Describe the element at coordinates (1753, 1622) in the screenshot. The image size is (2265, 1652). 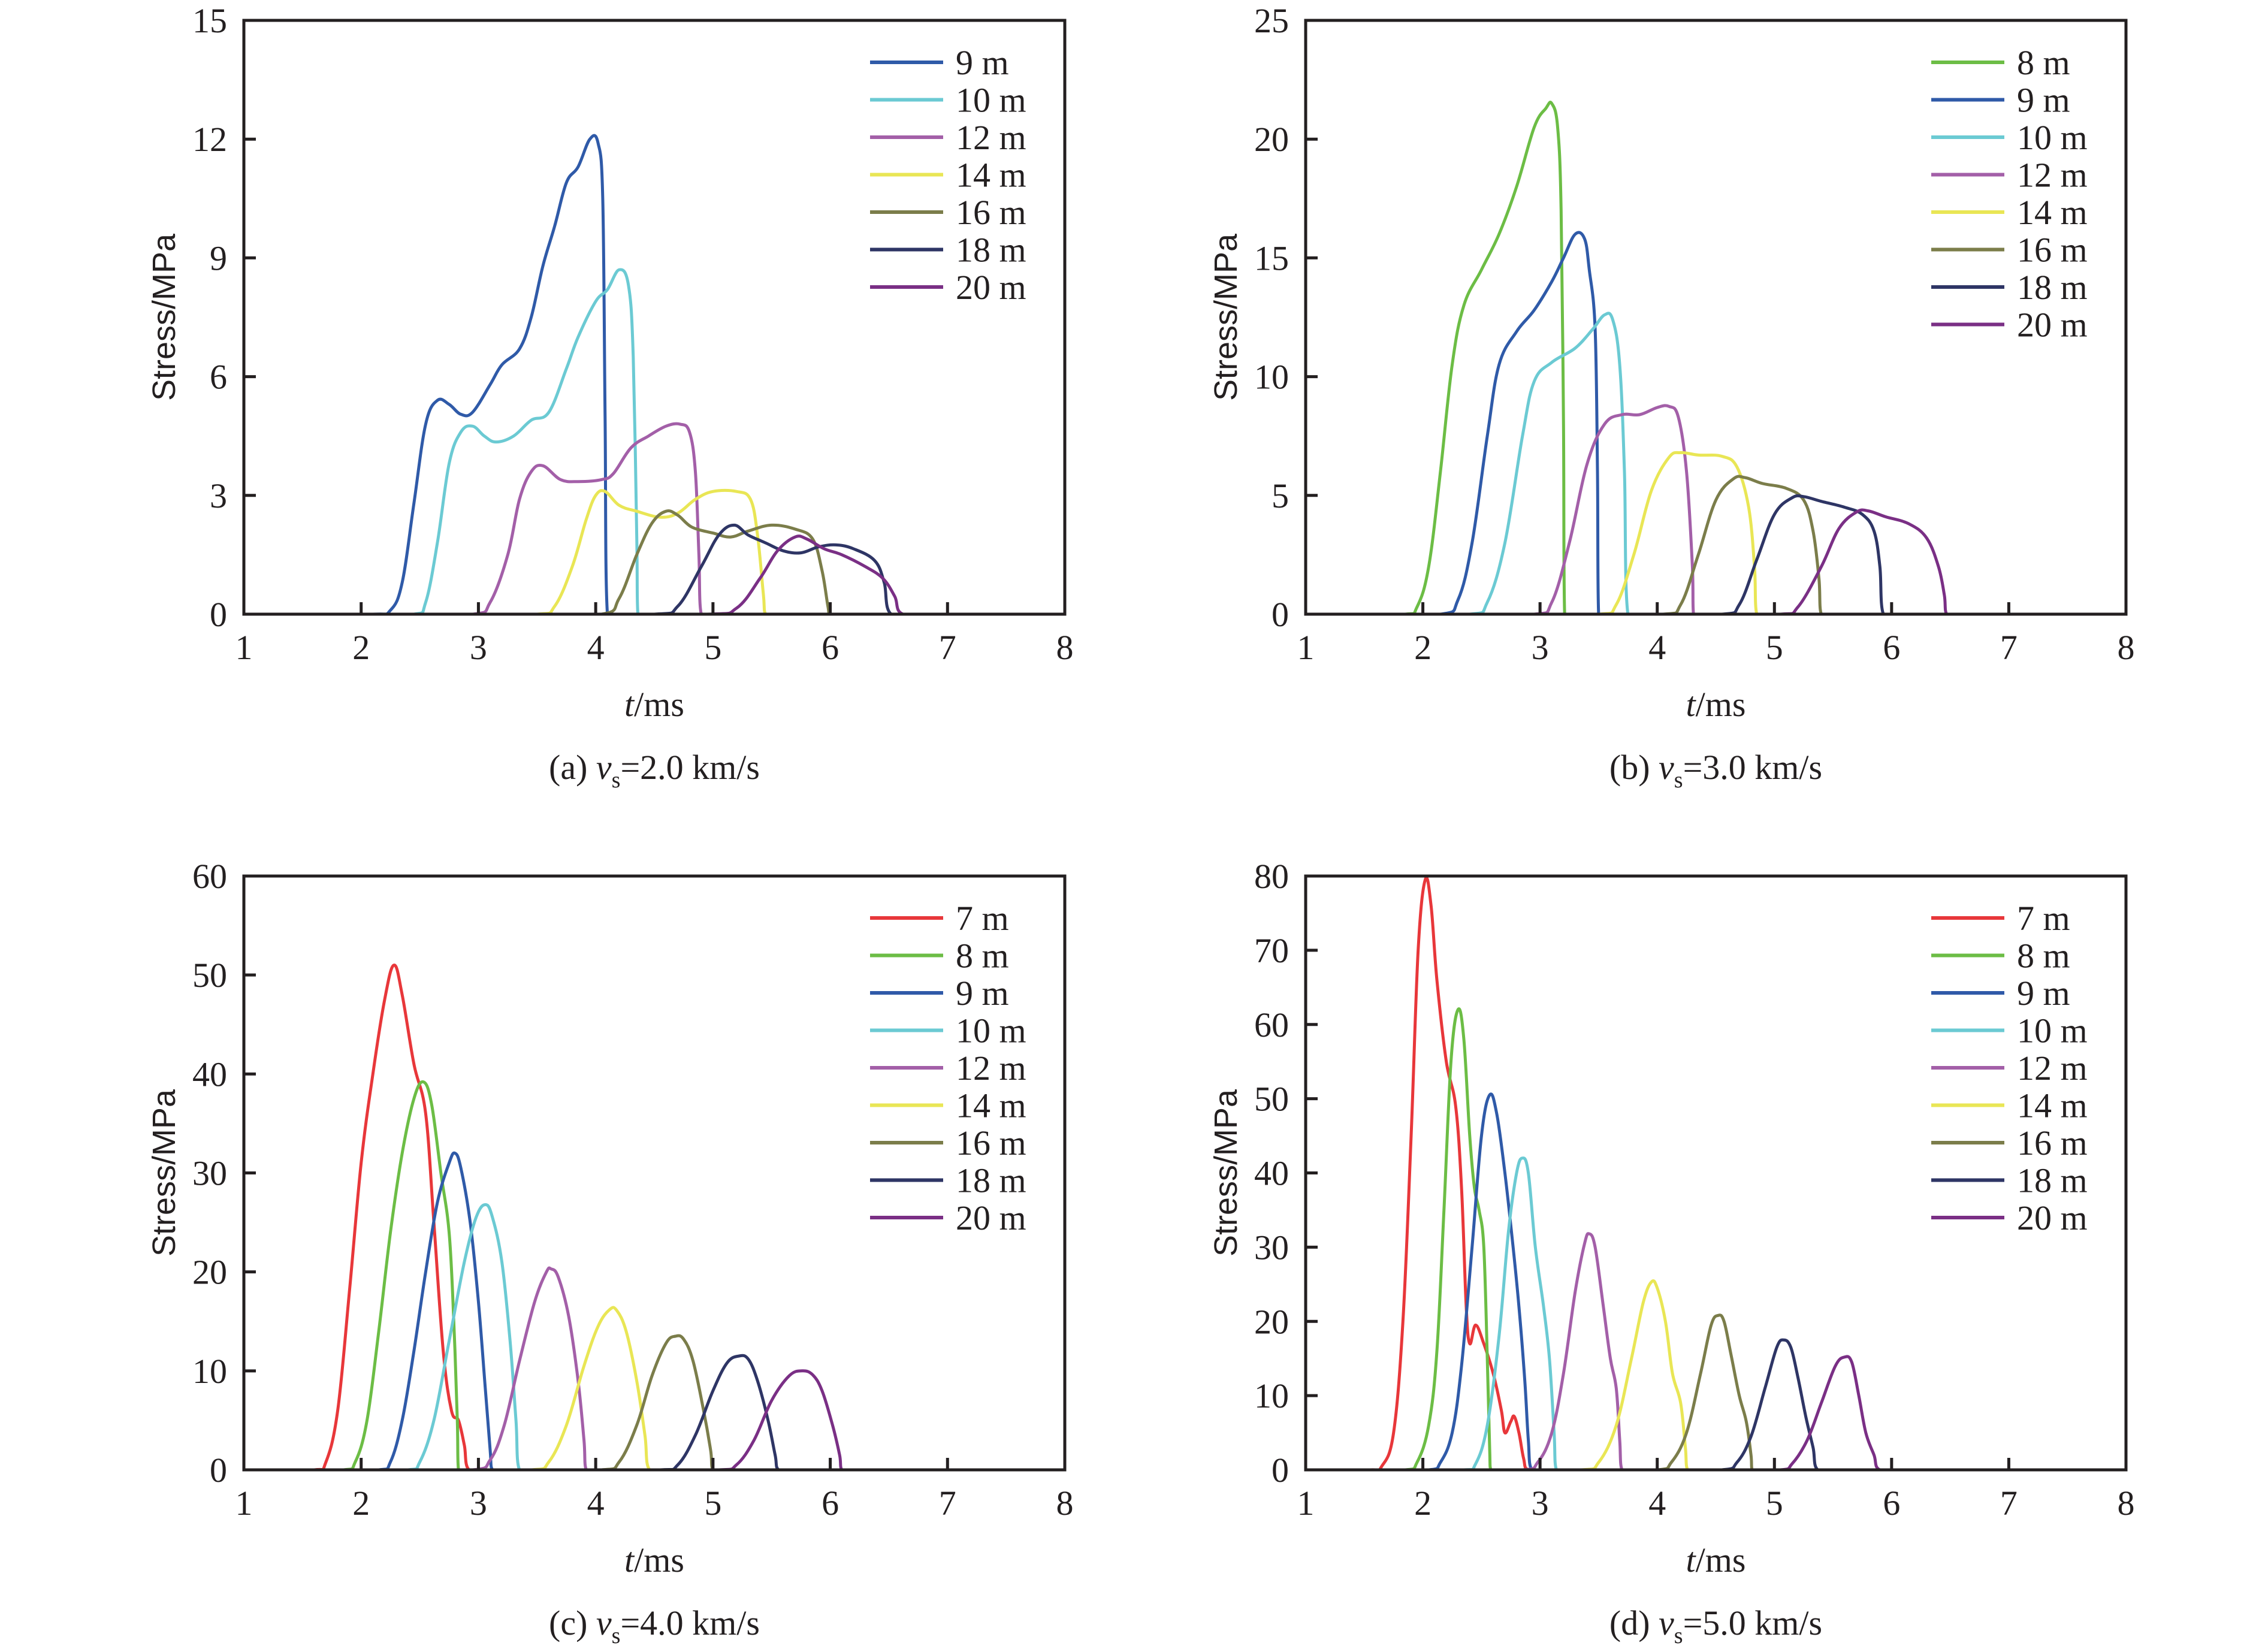
I see `caption-suffix: =5.0 km/s` at that location.